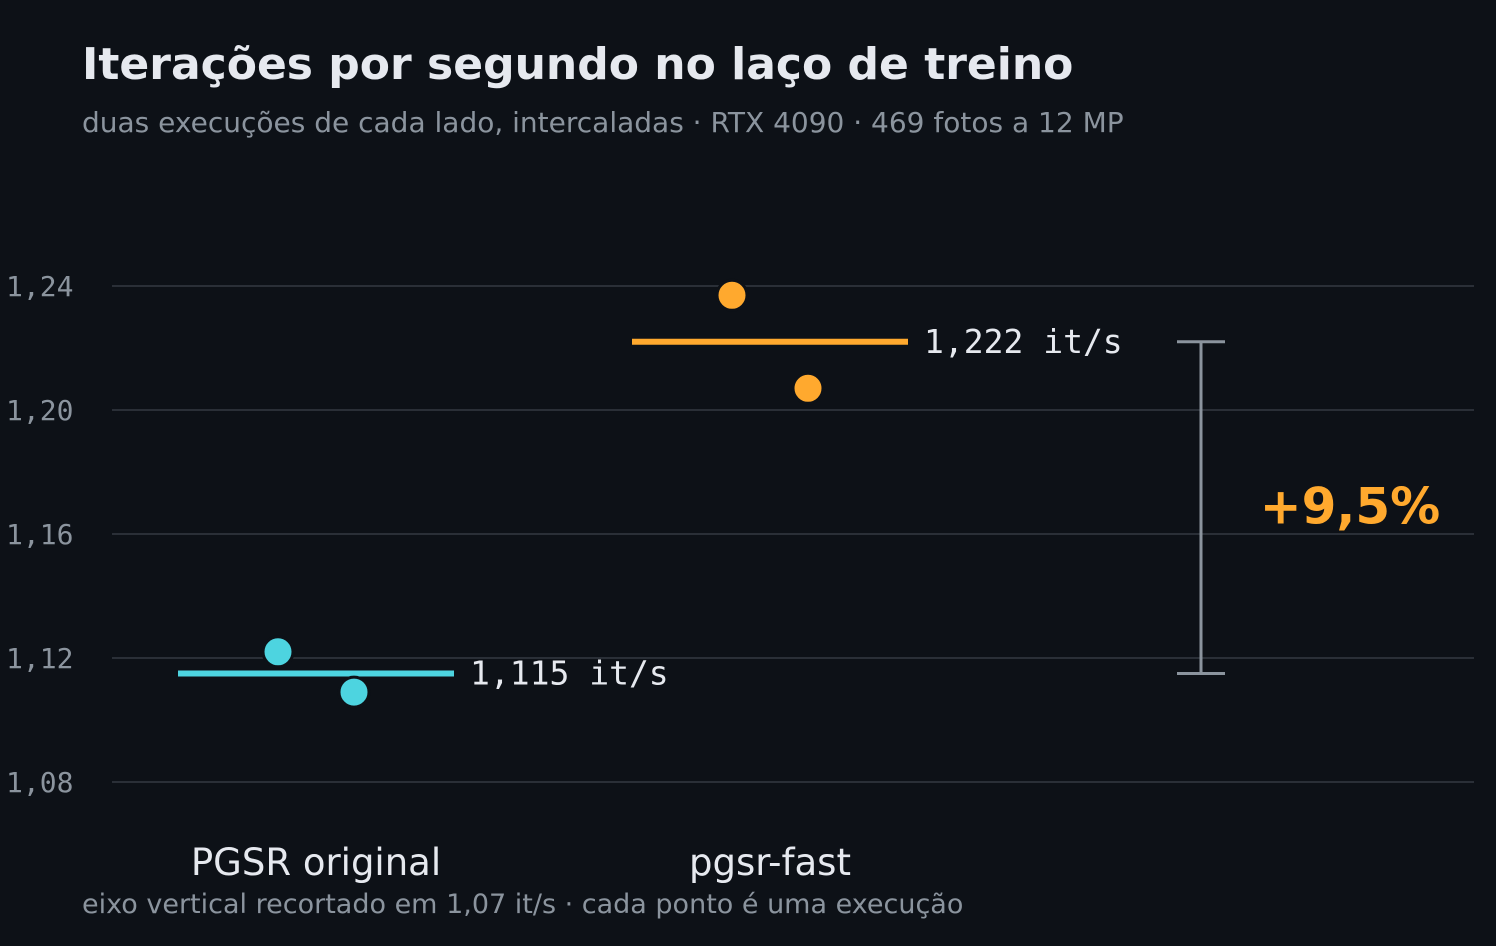 This screenshot has width=1496, height=946. I want to click on difference-bracket: +9,5%, so click(1309, 507).